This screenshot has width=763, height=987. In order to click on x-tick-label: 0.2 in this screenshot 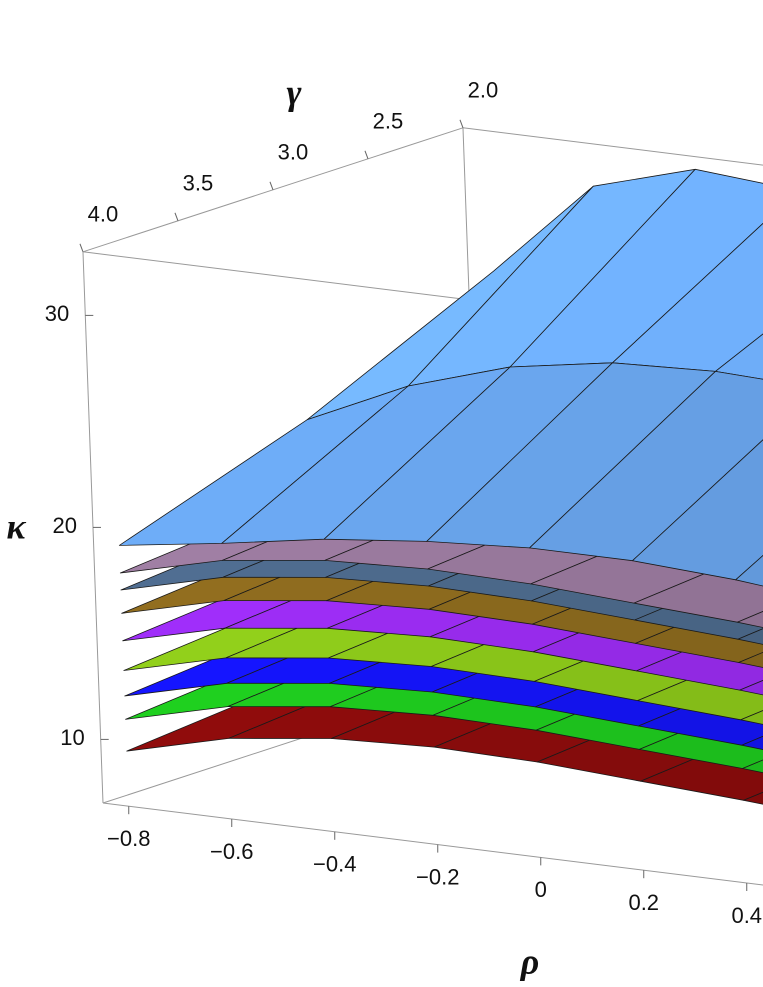, I will do `click(643, 902)`.